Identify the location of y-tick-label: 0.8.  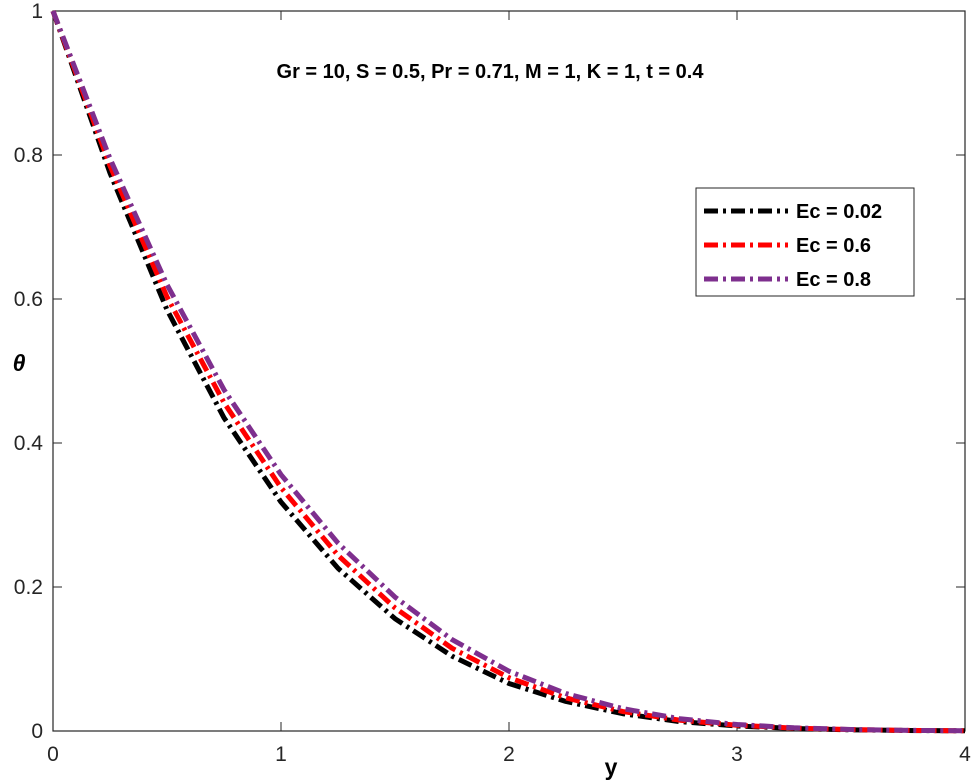
(28, 155).